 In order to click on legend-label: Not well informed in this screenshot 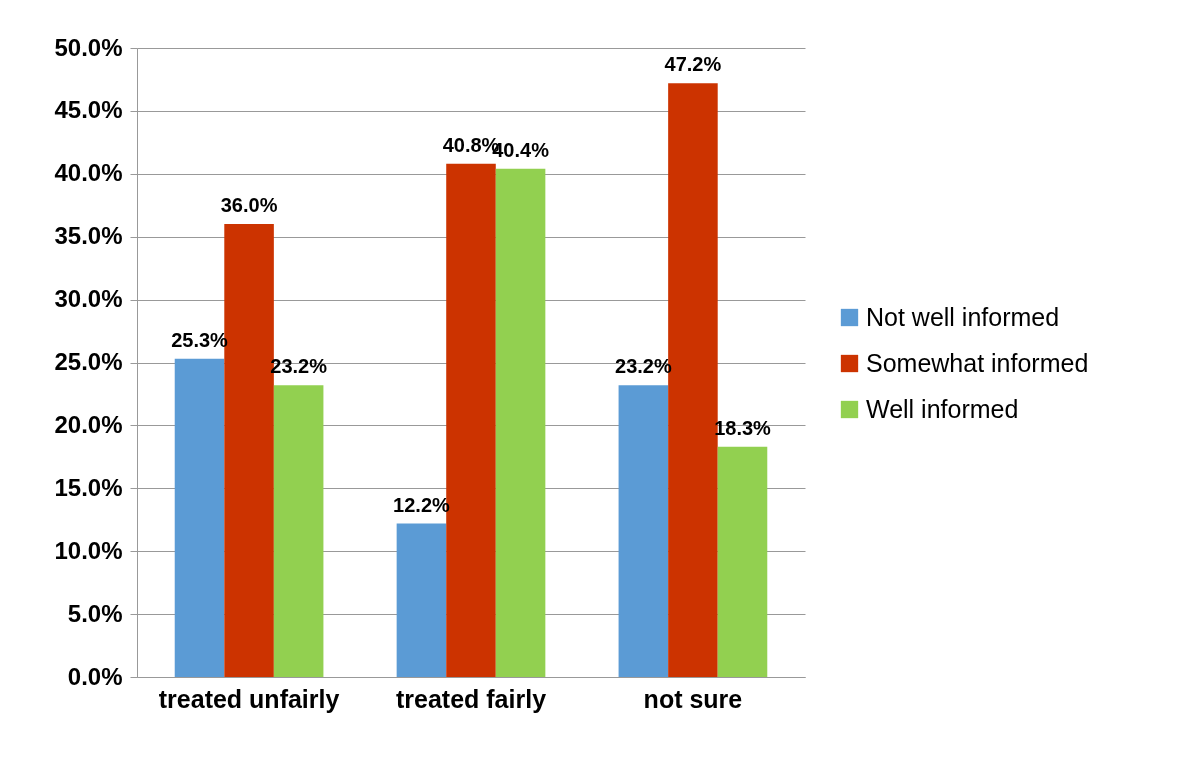, I will do `click(963, 316)`.